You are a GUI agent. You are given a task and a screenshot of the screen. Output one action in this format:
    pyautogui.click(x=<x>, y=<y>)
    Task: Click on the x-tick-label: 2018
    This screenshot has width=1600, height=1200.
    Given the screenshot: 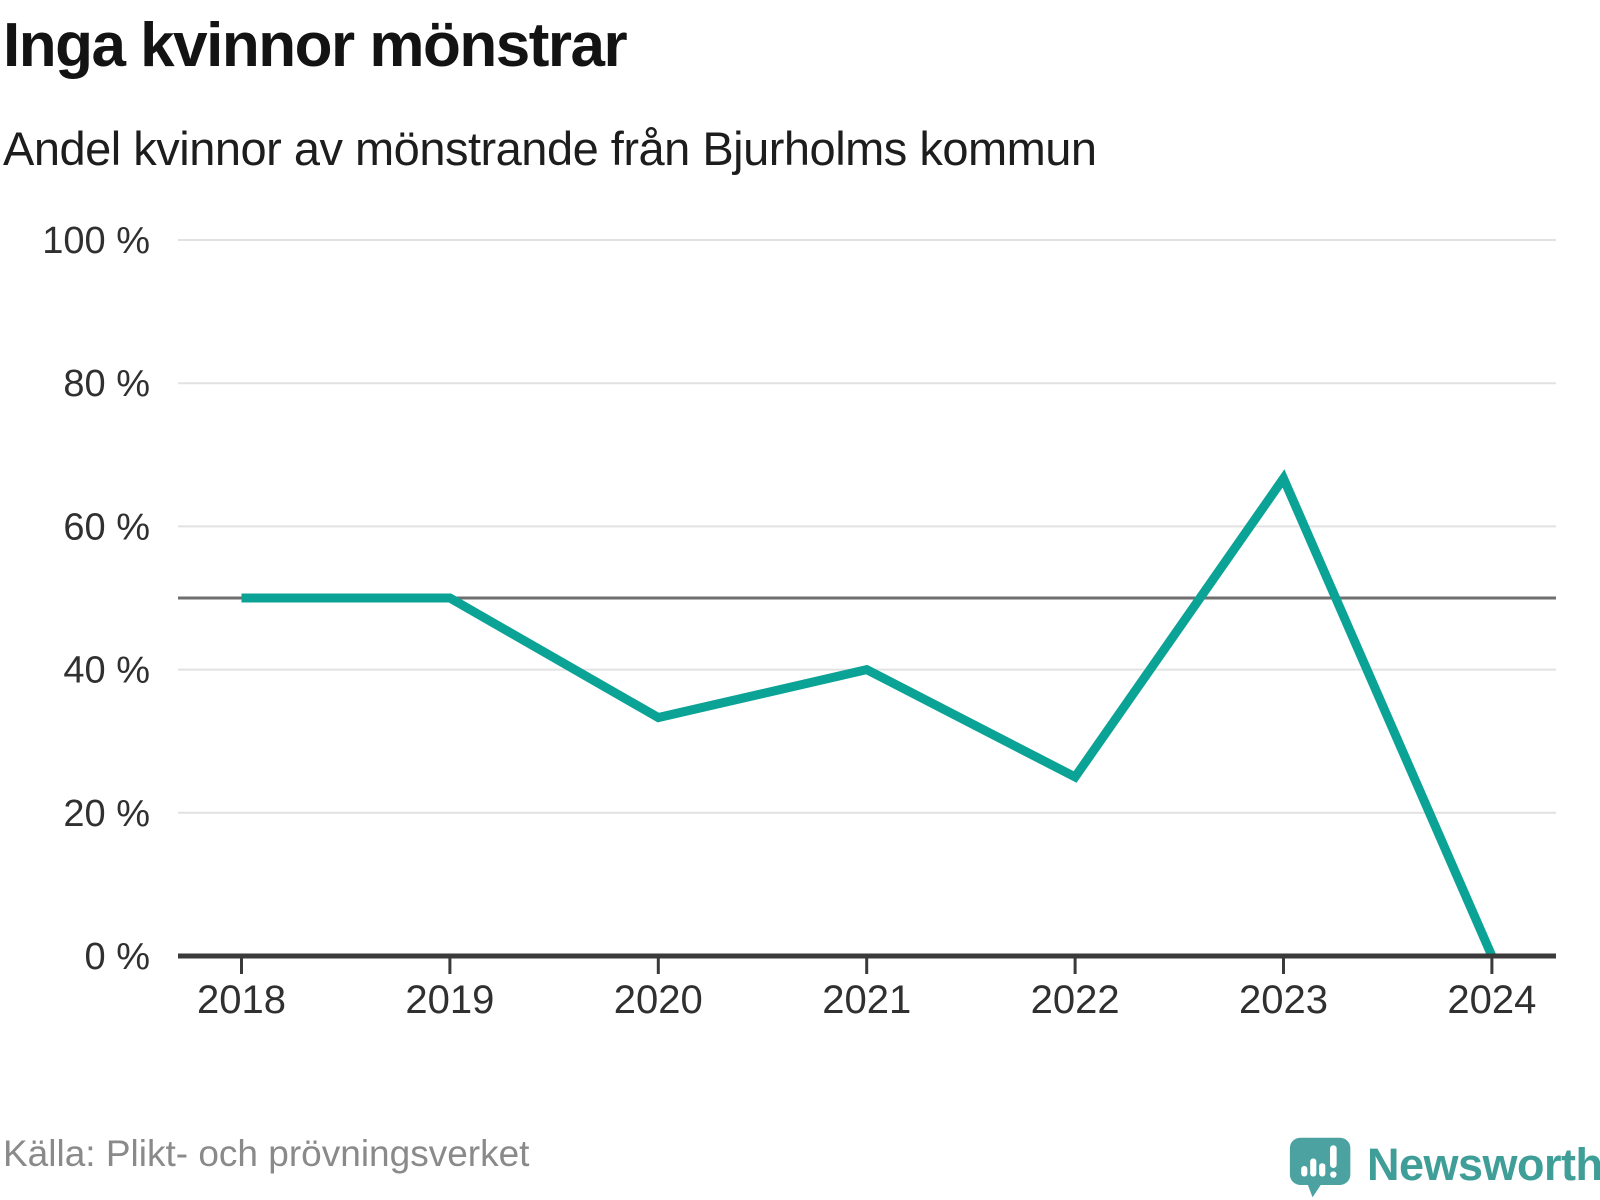 What is the action you would take?
    pyautogui.click(x=241, y=1000)
    